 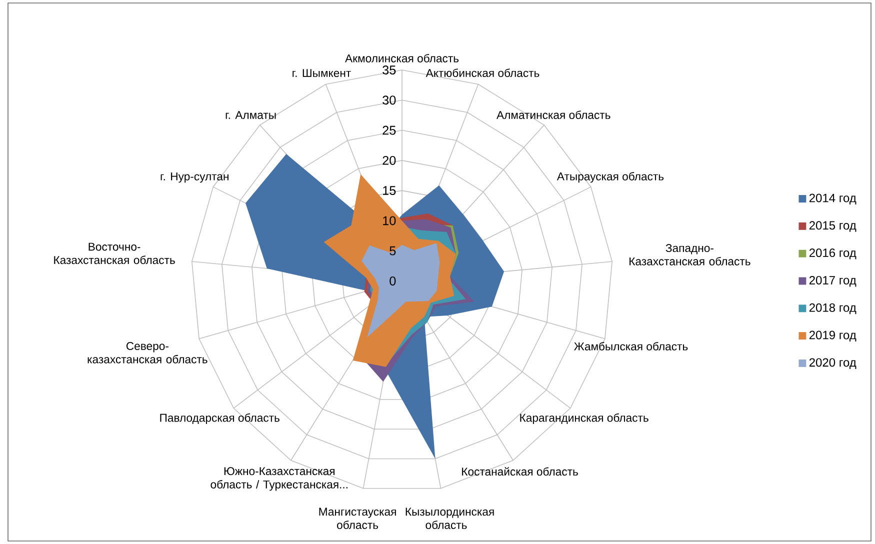 I want to click on spoke-label: Актюбинская область, so click(x=483, y=73).